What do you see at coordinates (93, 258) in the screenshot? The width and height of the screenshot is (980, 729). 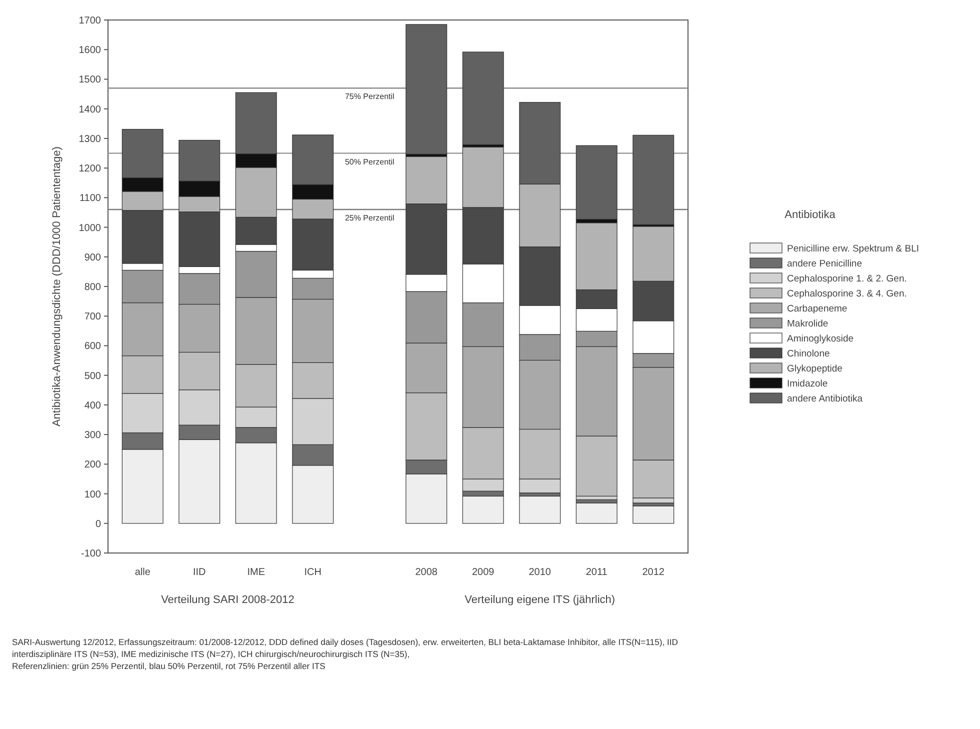 I see `y-tick-label: 900` at bounding box center [93, 258].